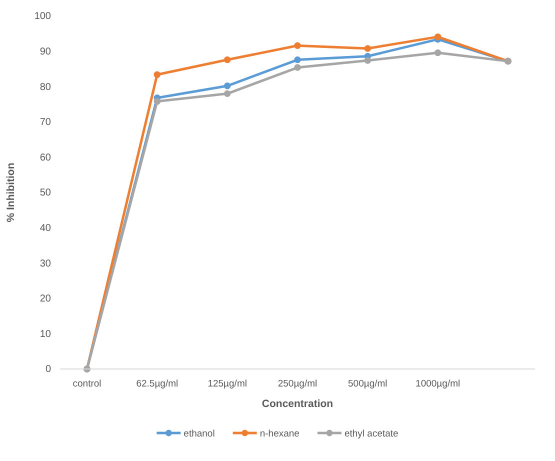 The height and width of the screenshot is (461, 555). What do you see at coordinates (87, 384) in the screenshot?
I see `x-tick-label: control` at bounding box center [87, 384].